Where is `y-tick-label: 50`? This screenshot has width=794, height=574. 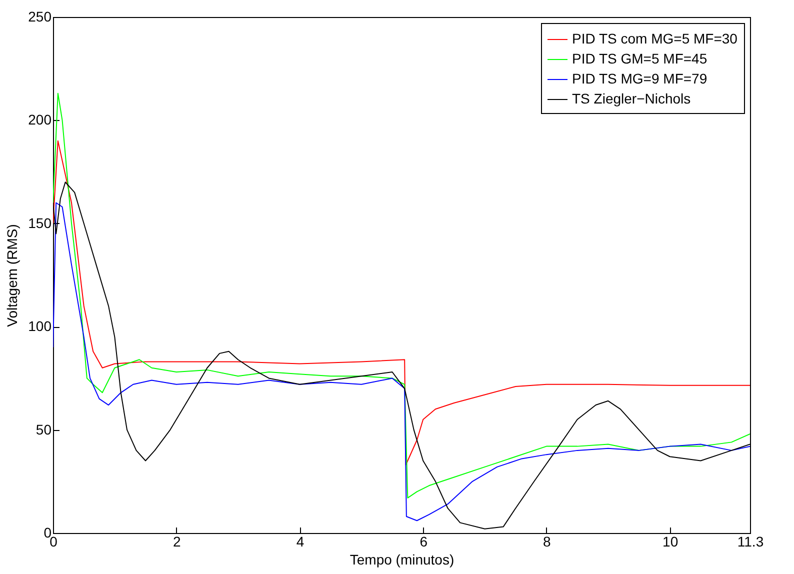 y-tick-label: 50 is located at coordinates (44, 429).